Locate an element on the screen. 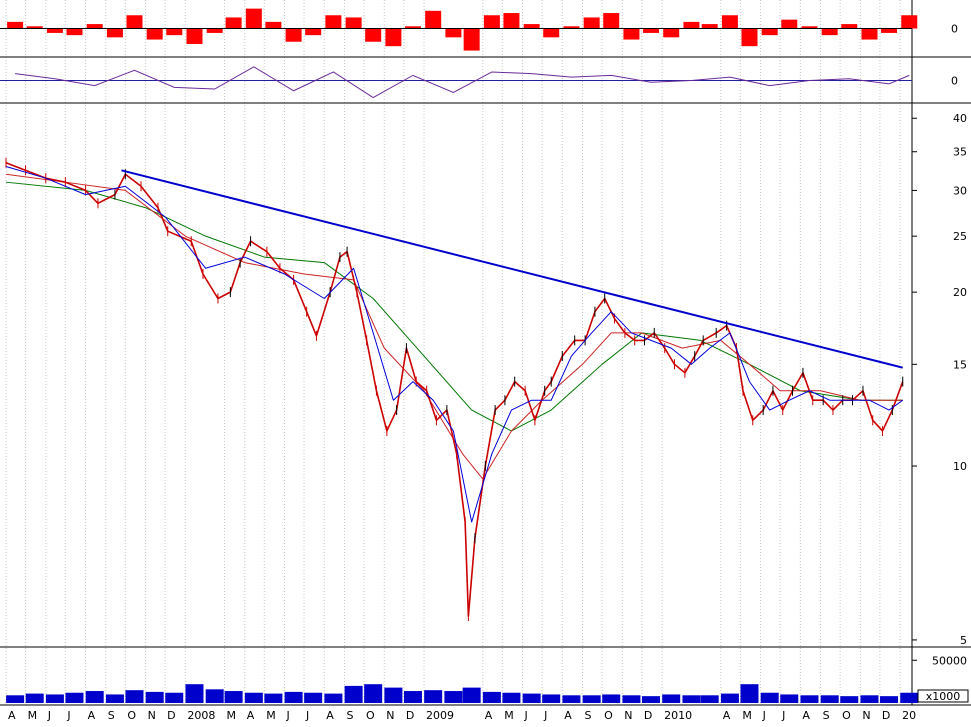 The height and width of the screenshot is (727, 971). x-axis-label-16: S is located at coordinates (349, 715).